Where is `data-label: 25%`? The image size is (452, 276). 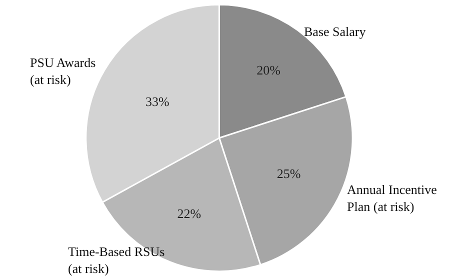 data-label: 25% is located at coordinates (288, 173).